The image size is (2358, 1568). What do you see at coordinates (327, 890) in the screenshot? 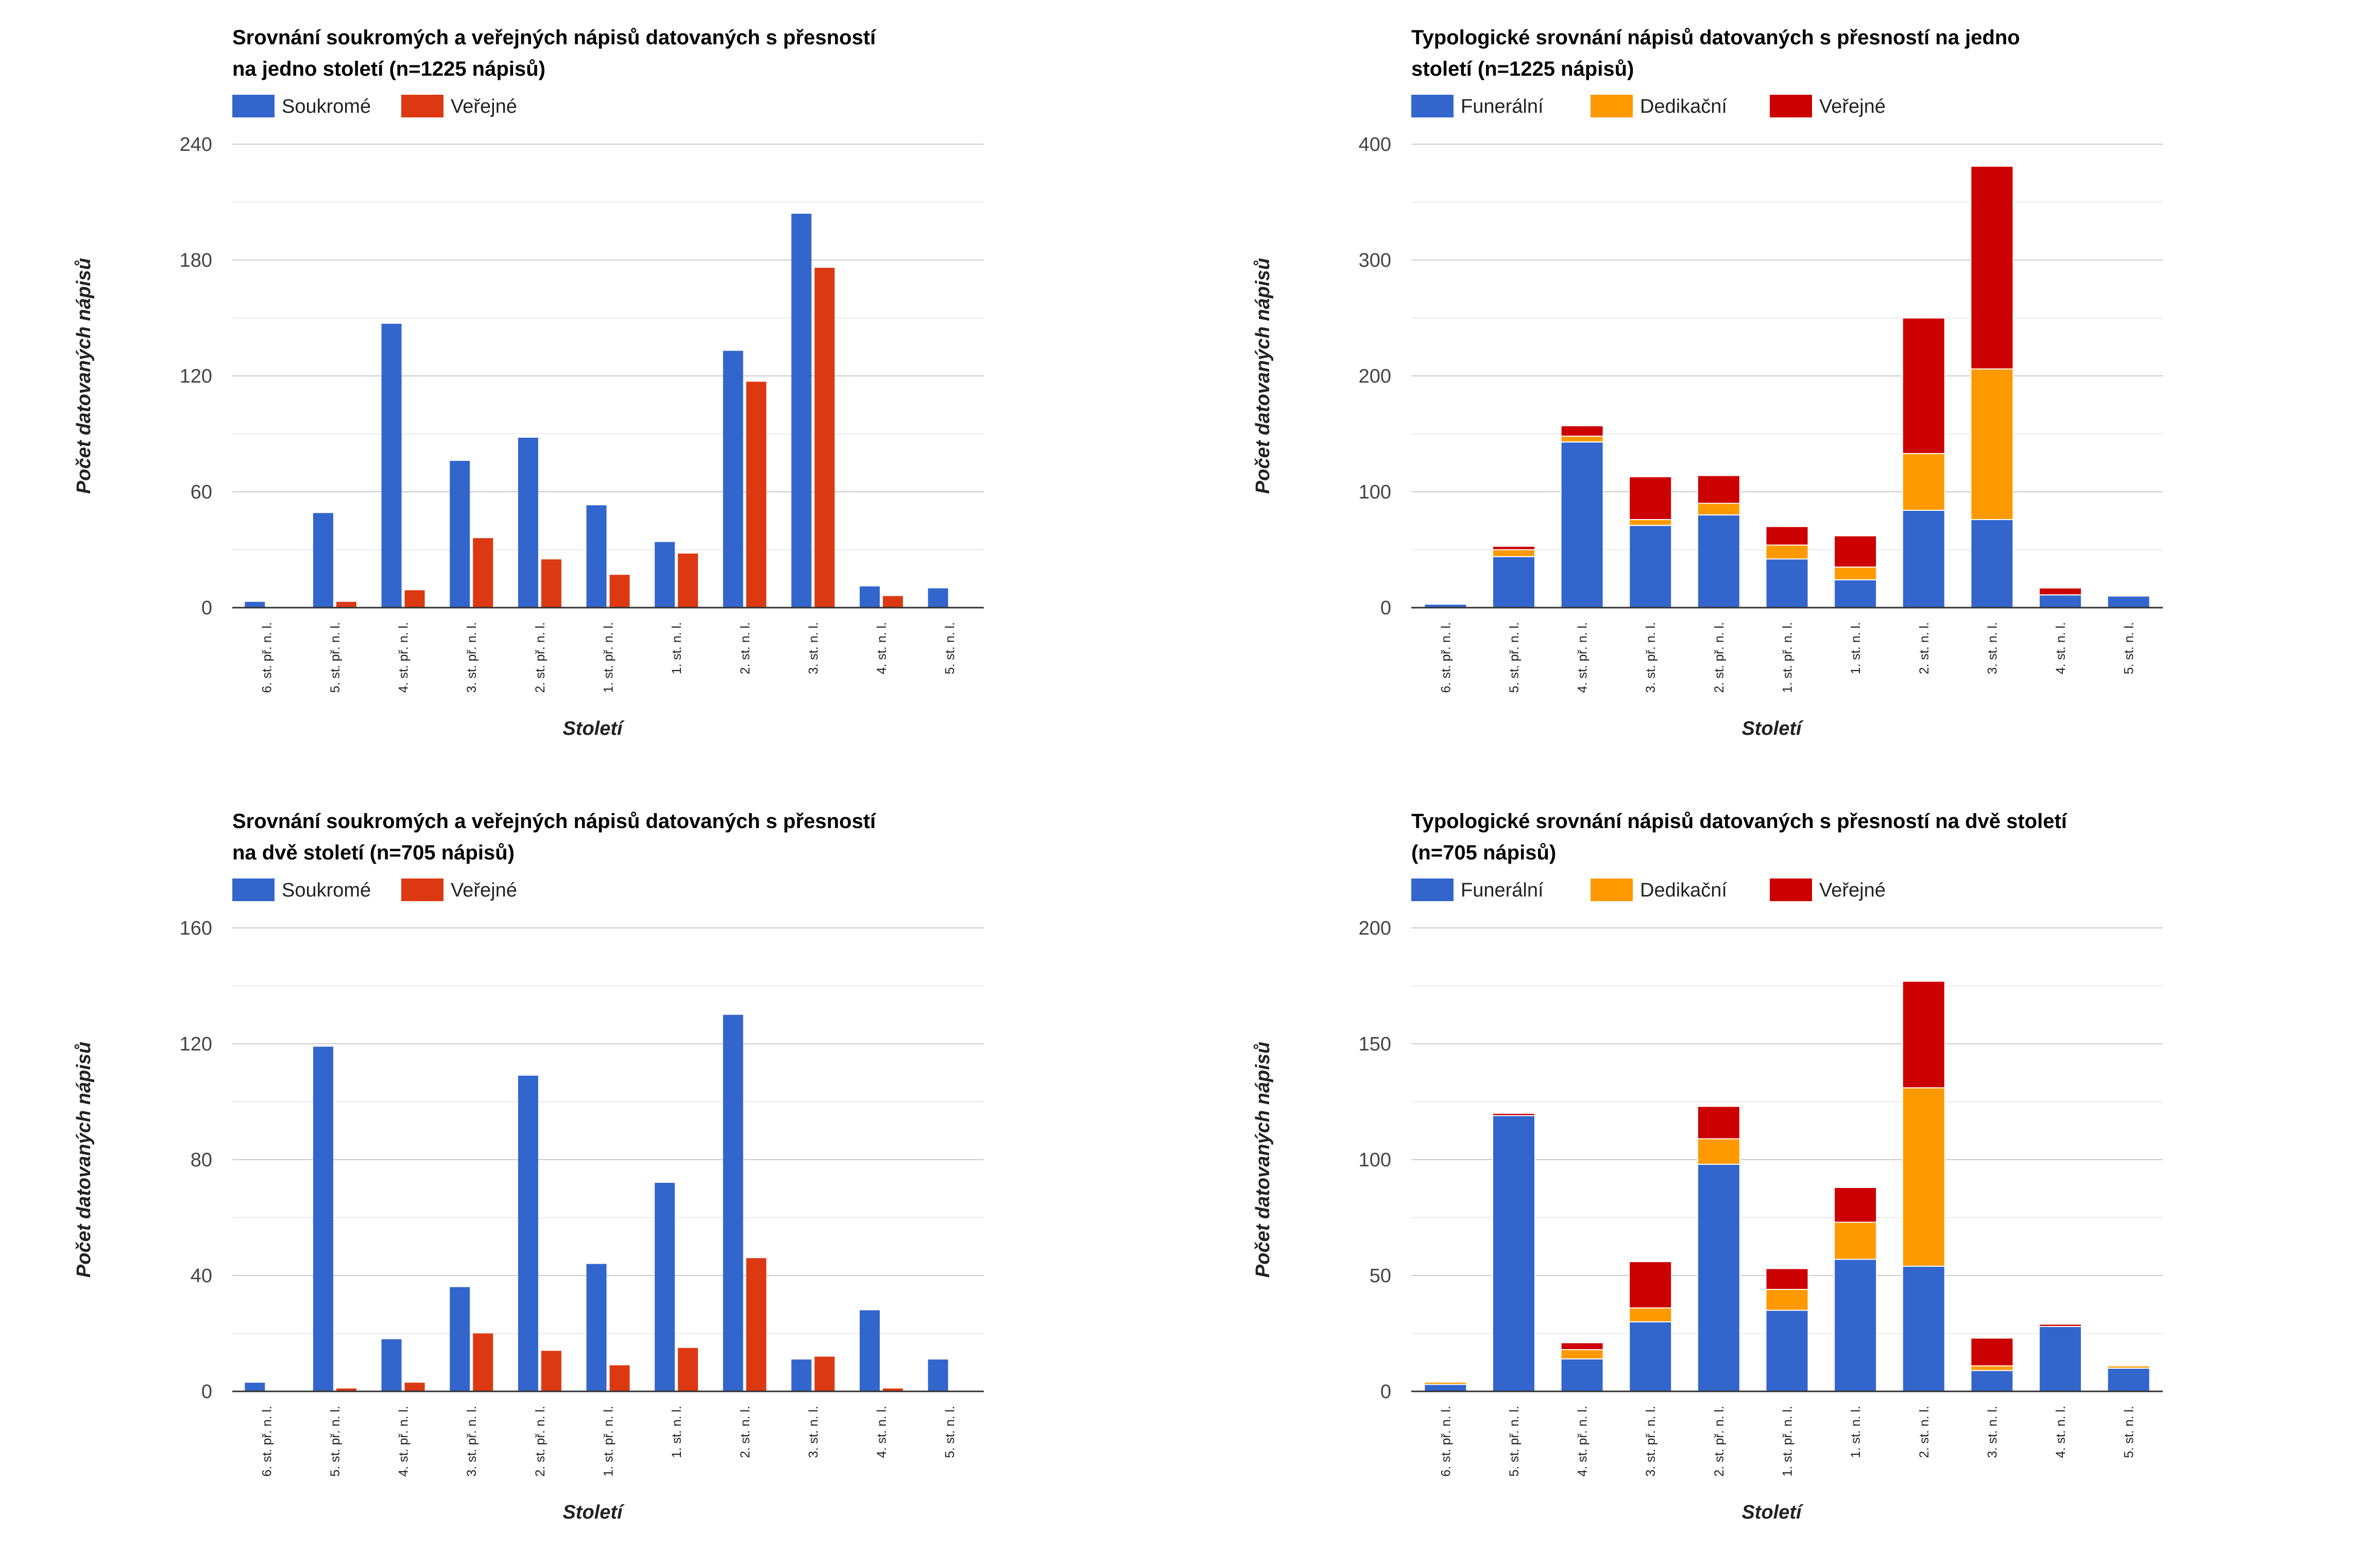
I see `legend-label: Soukromé` at bounding box center [327, 890].